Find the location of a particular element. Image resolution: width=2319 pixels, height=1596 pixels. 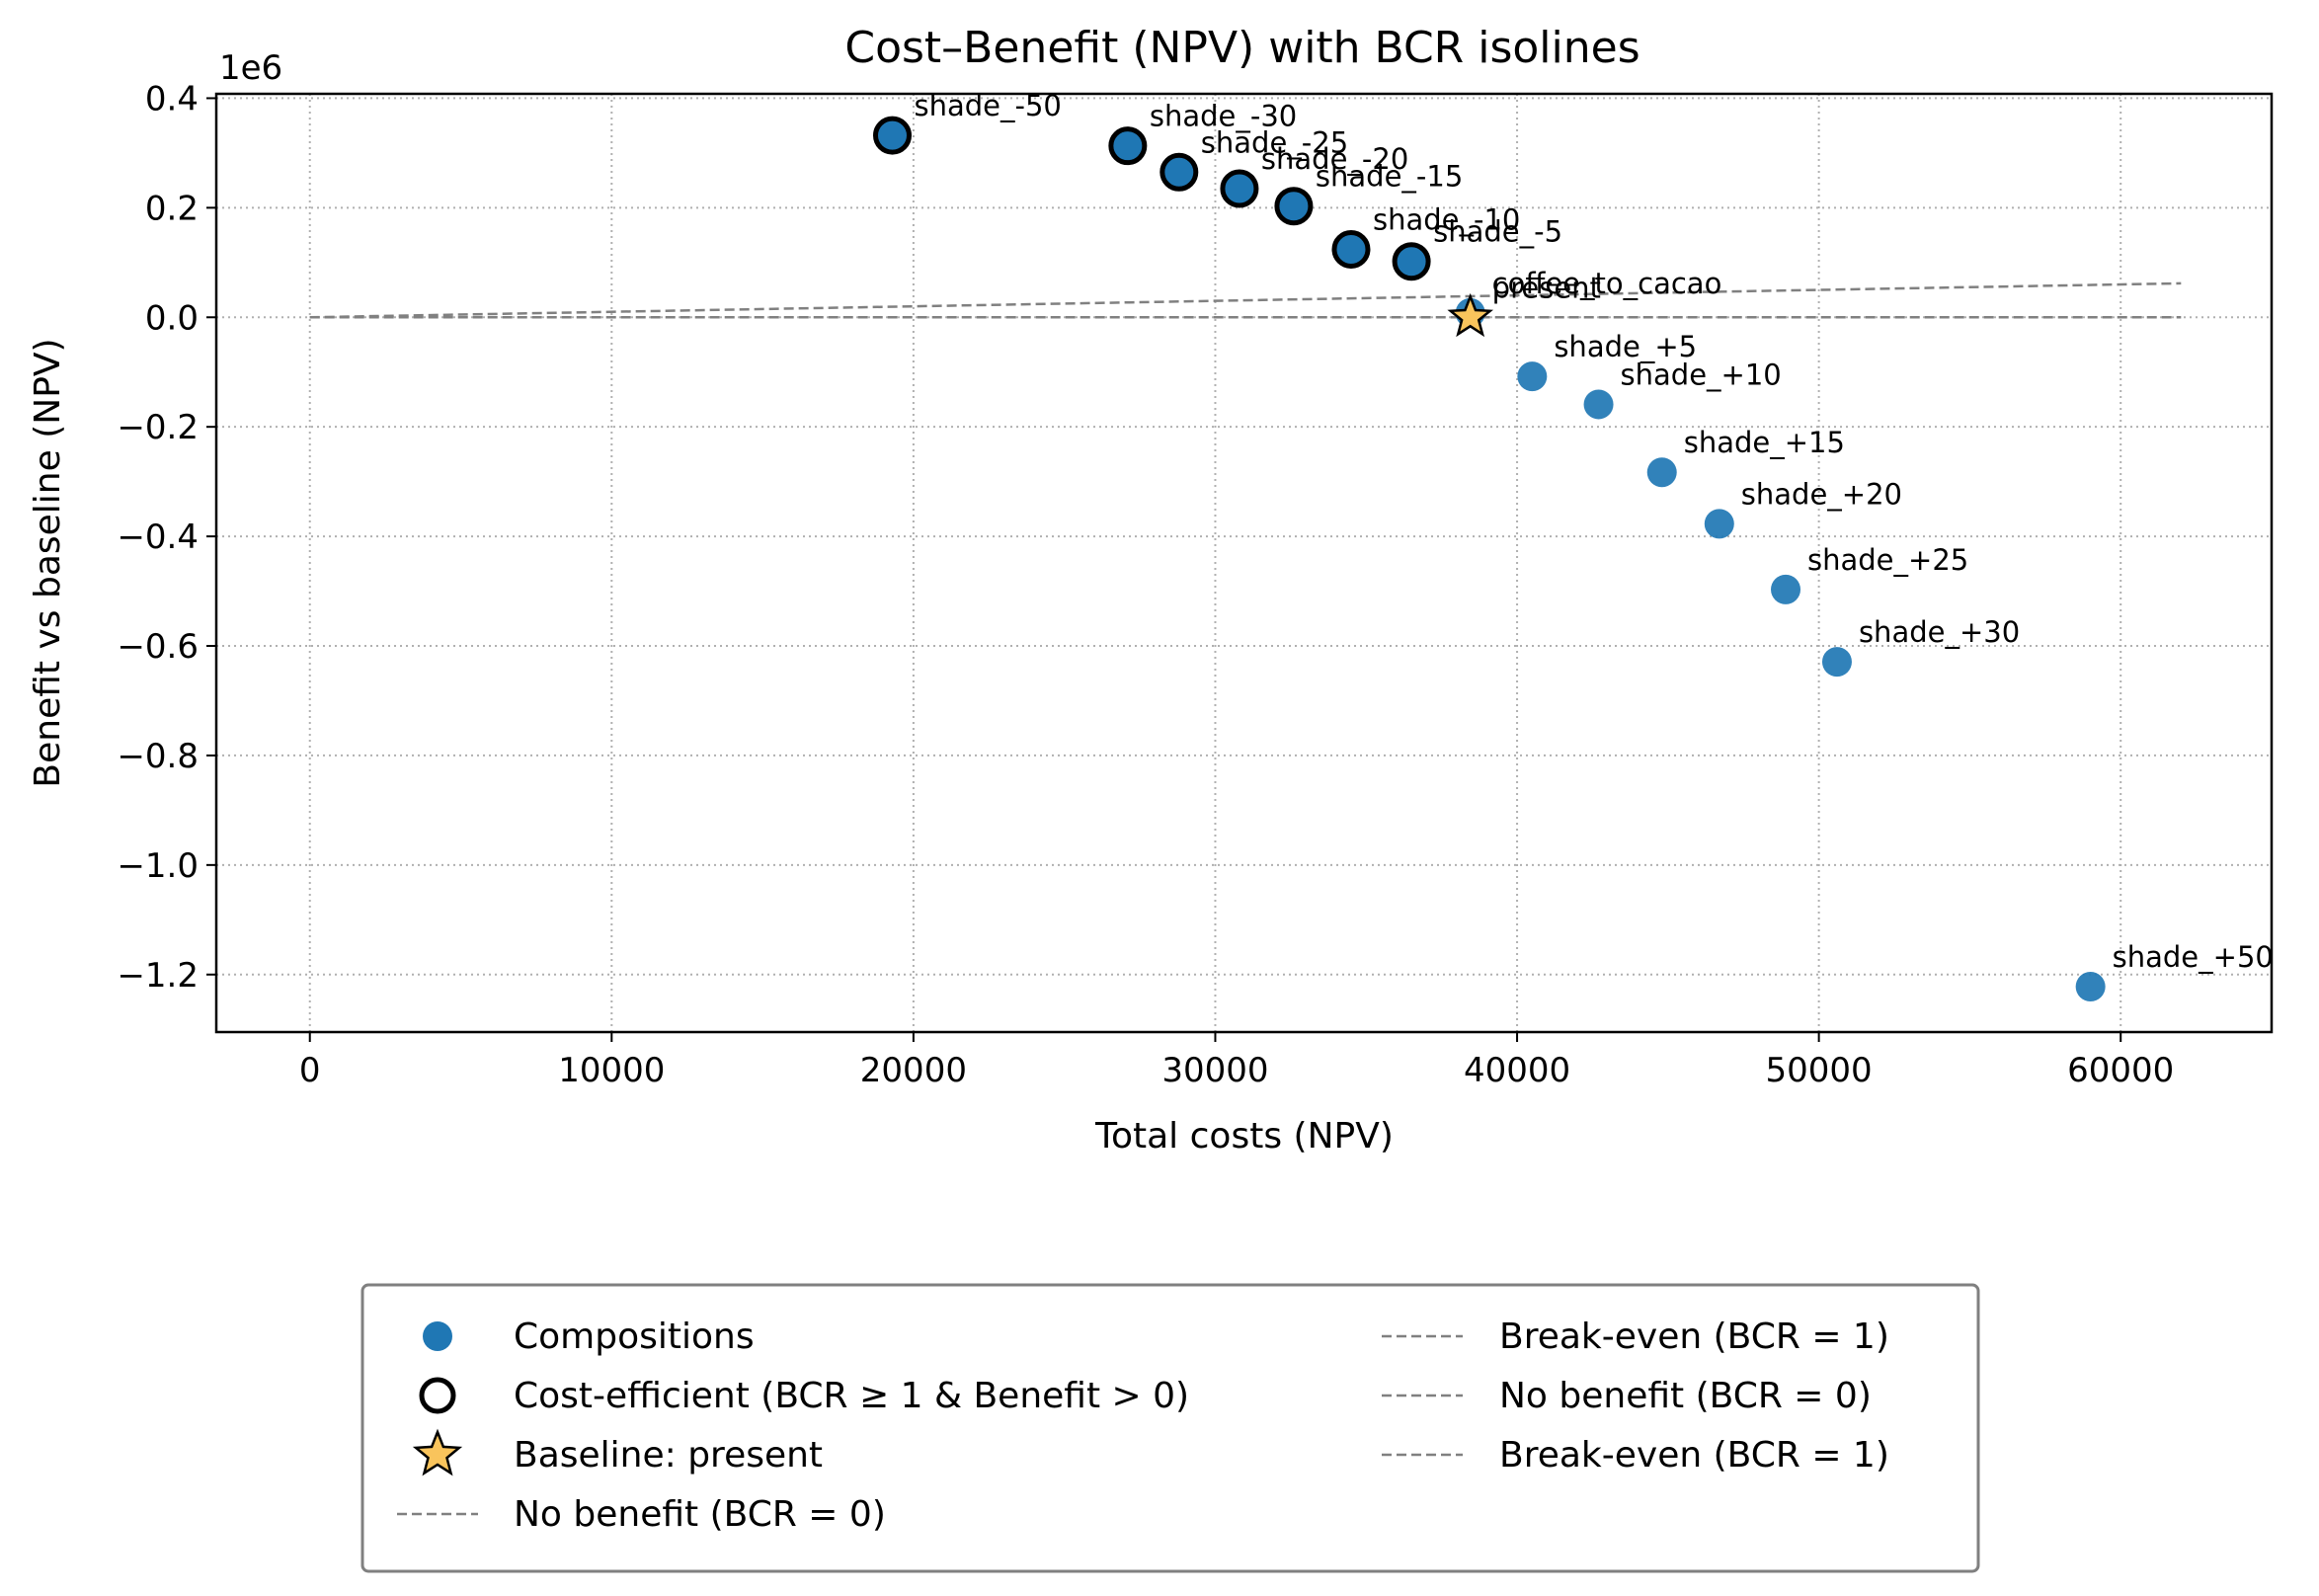

point-label: shade_+25 is located at coordinates (1888, 560).